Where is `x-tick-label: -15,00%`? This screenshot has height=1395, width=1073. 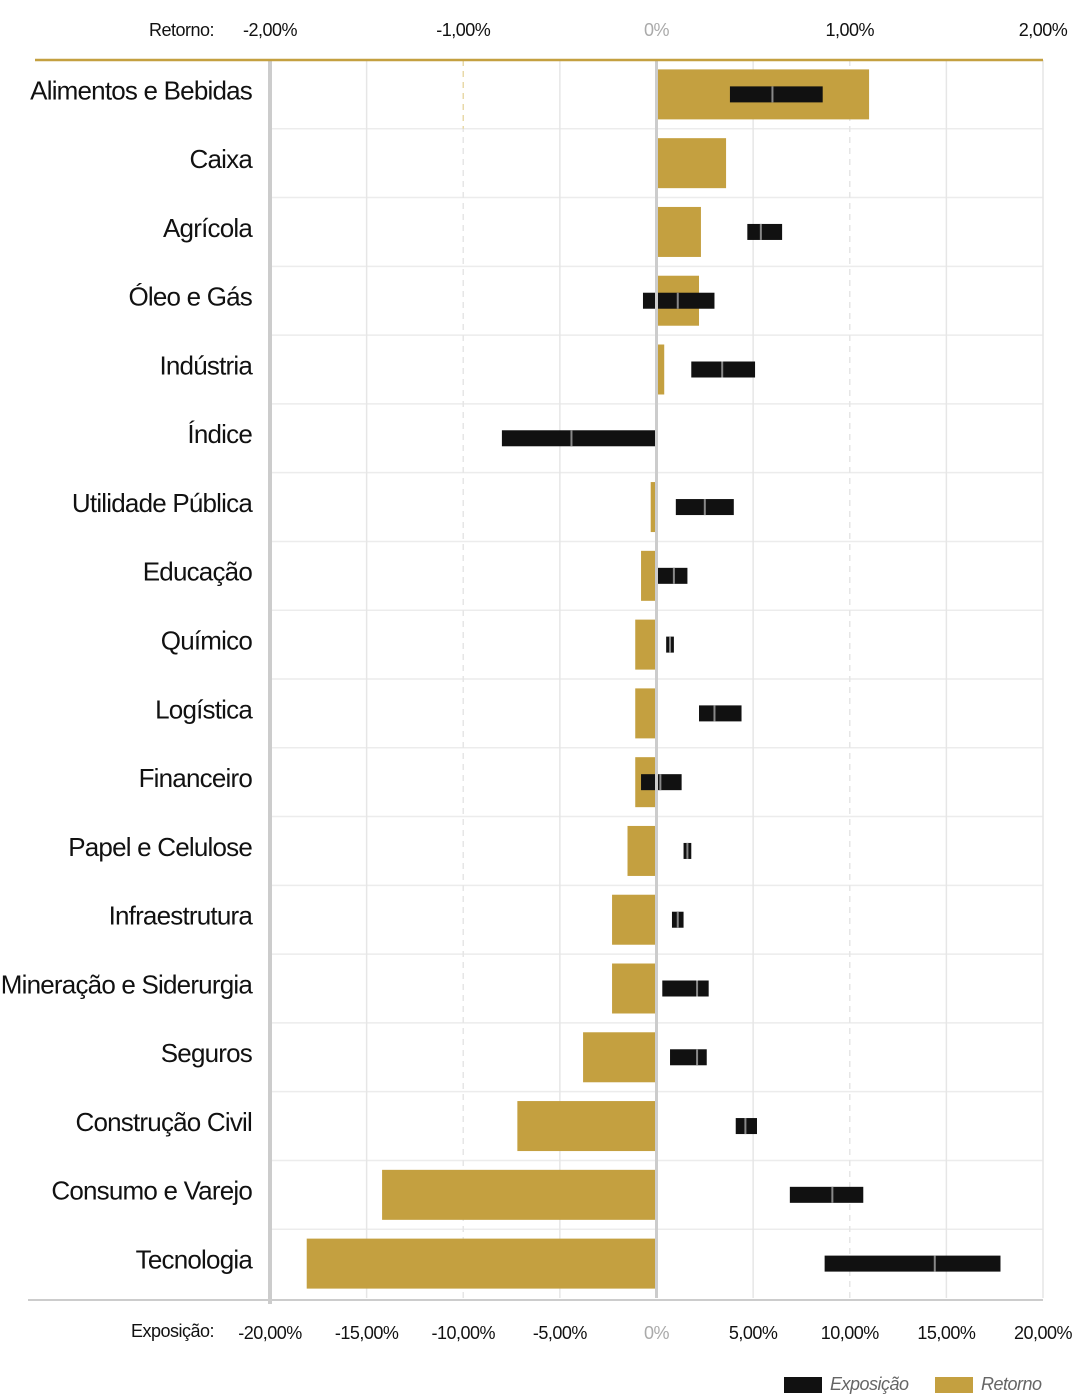 x-tick-label: -15,00% is located at coordinates (367, 1333).